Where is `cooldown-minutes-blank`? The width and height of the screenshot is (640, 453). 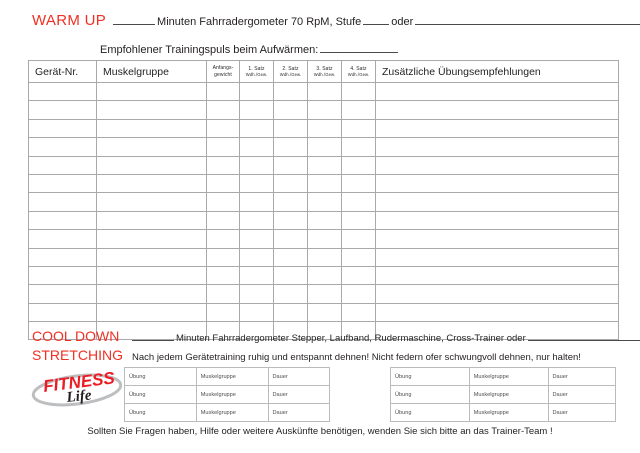
cooldown-minutes-blank is located at coordinates (153, 335).